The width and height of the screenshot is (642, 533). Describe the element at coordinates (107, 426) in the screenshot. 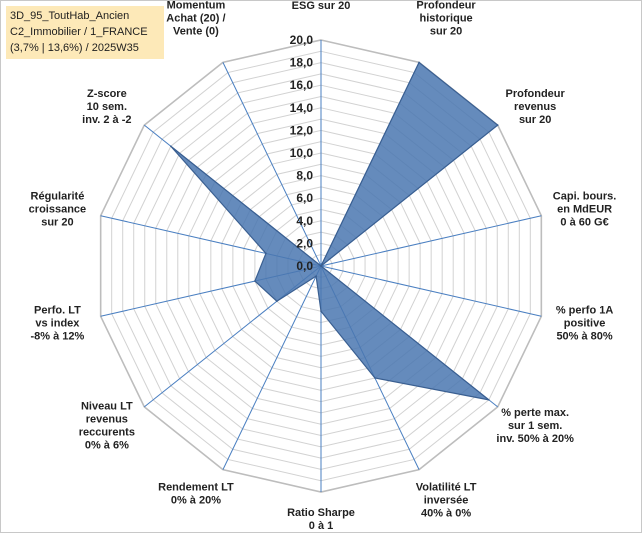

I see `axis-category-label: Niveau LT revenus reccurents 0% à 6%` at that location.